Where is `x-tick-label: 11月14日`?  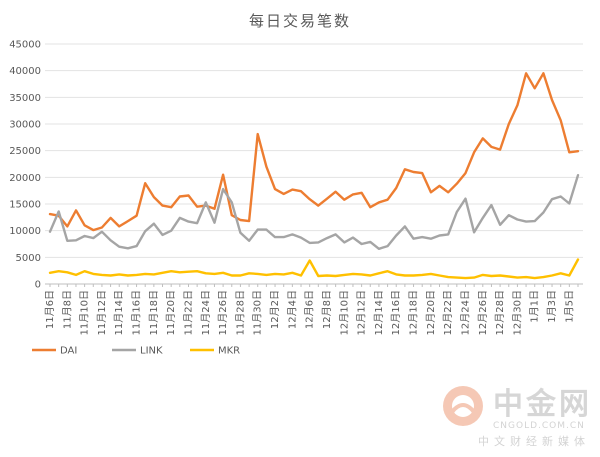
x-tick-label: 11月14日 is located at coordinates (119, 312).